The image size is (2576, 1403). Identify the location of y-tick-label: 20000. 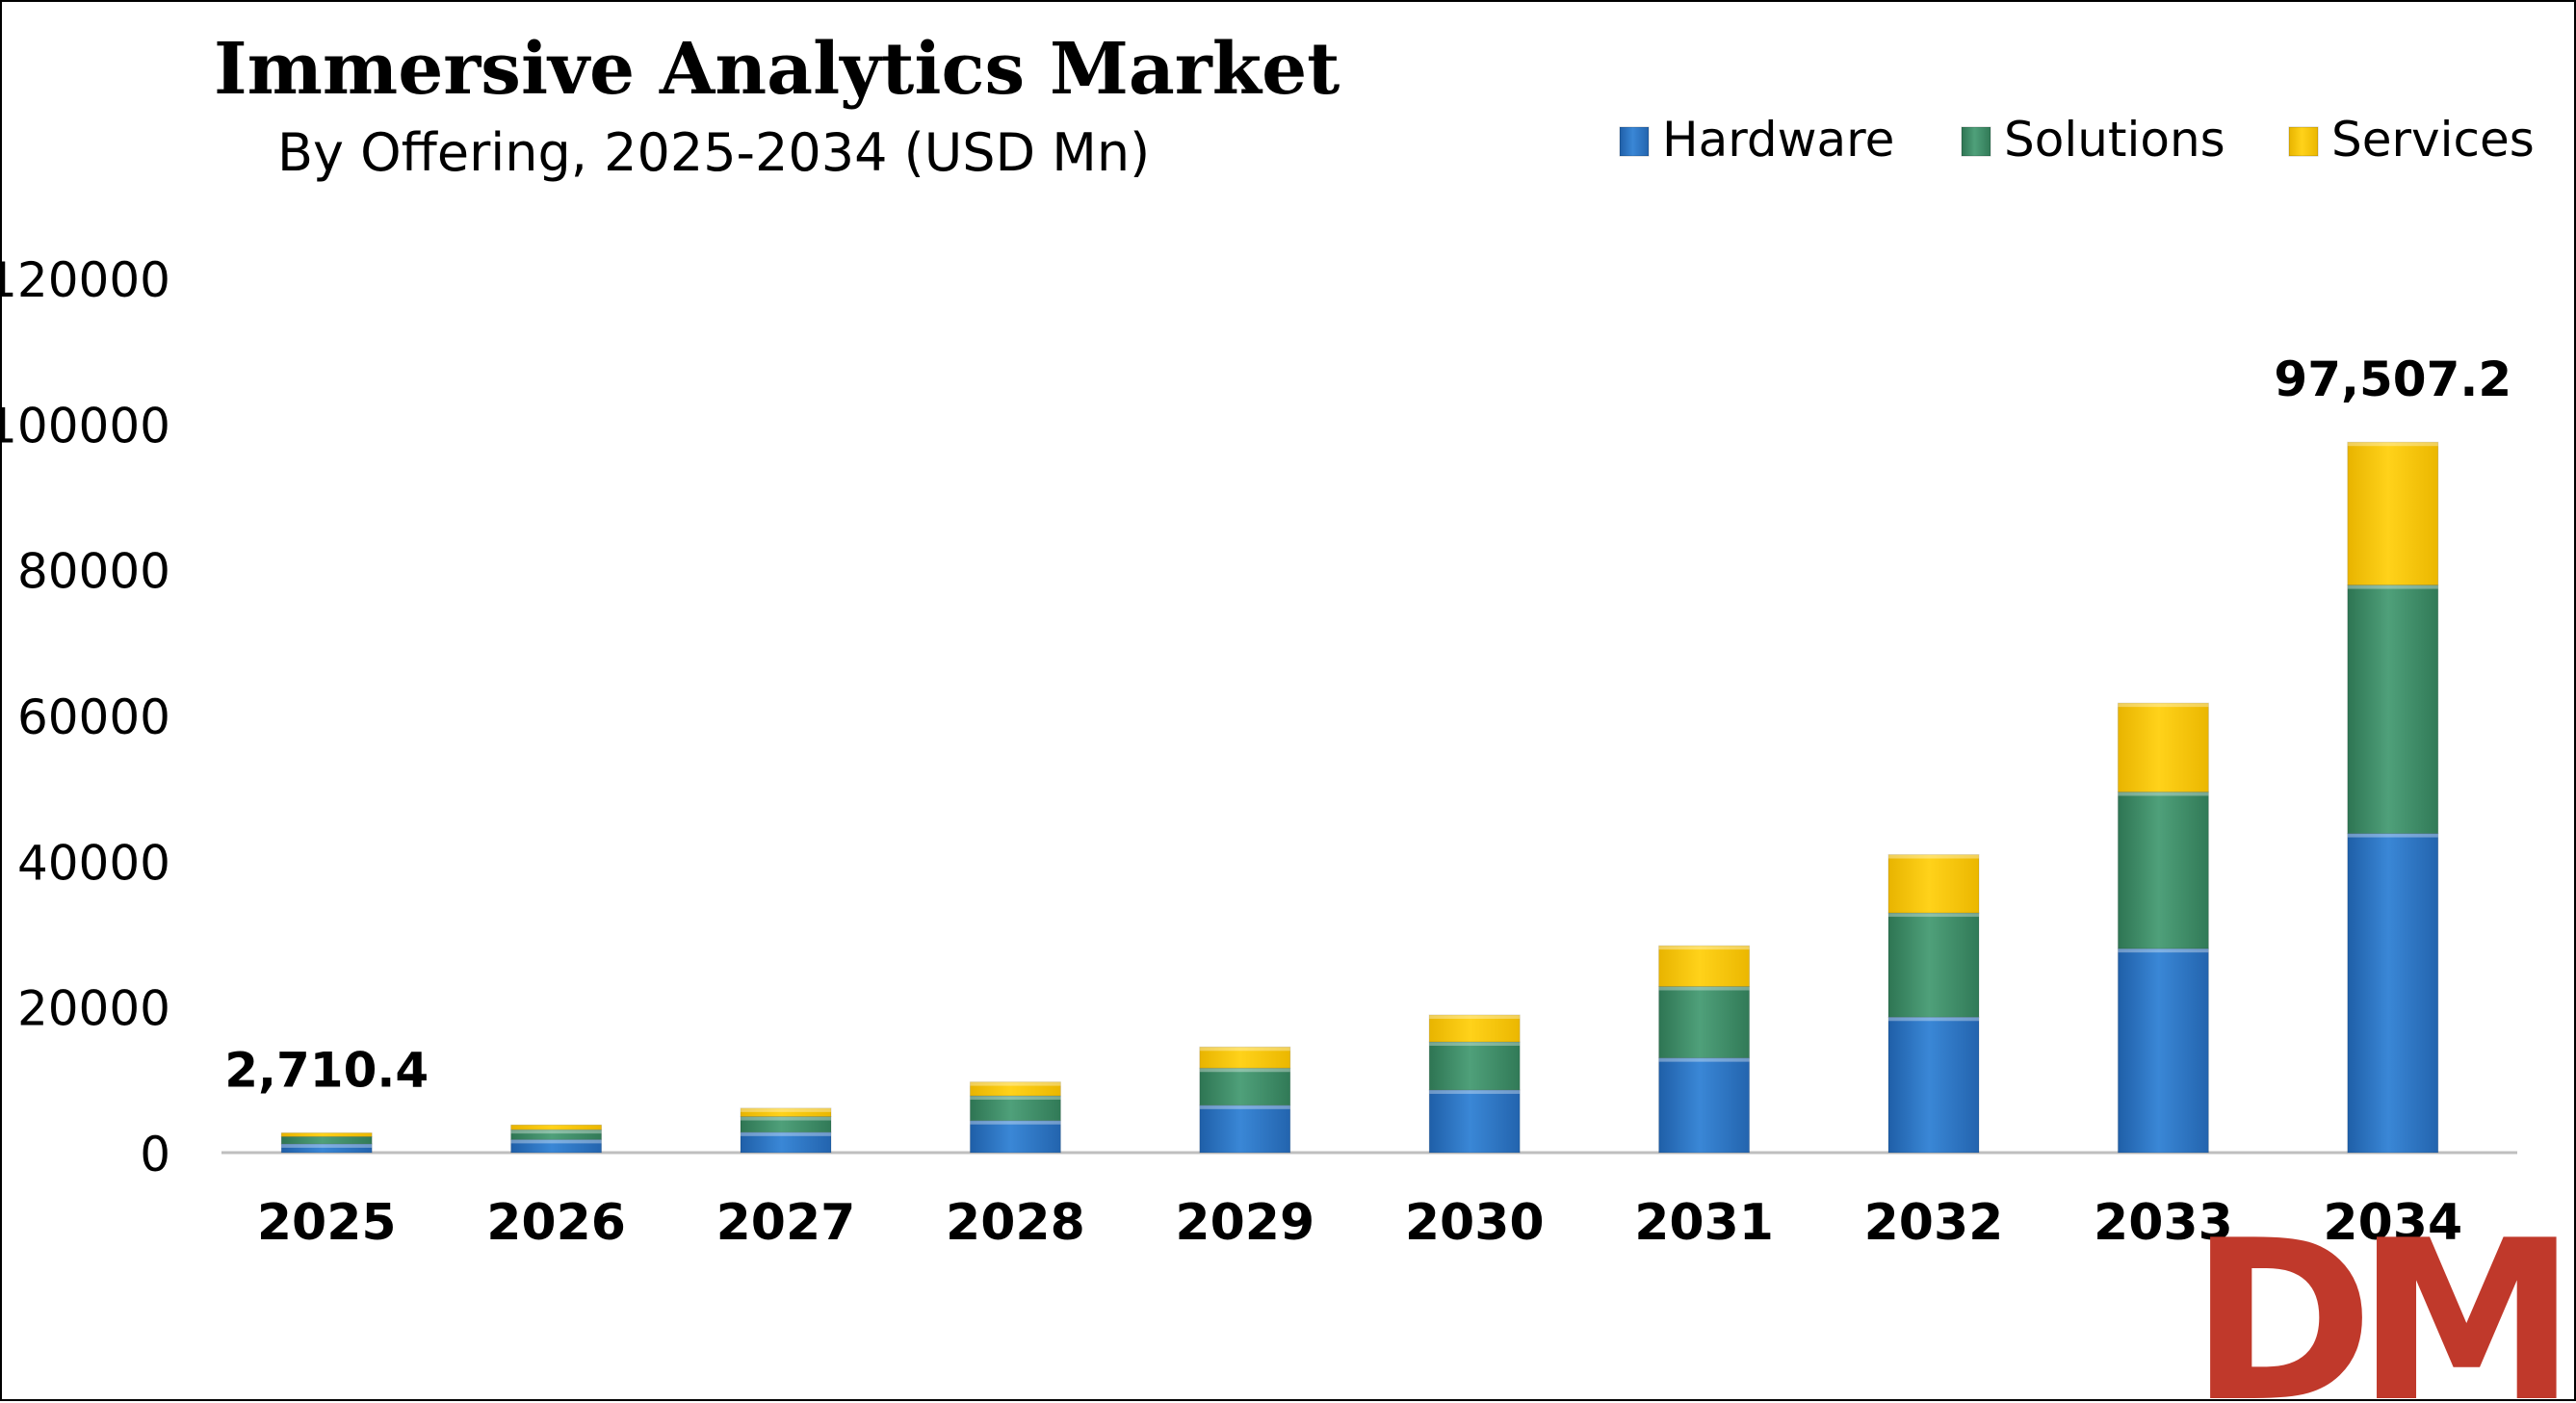
(93, 1009).